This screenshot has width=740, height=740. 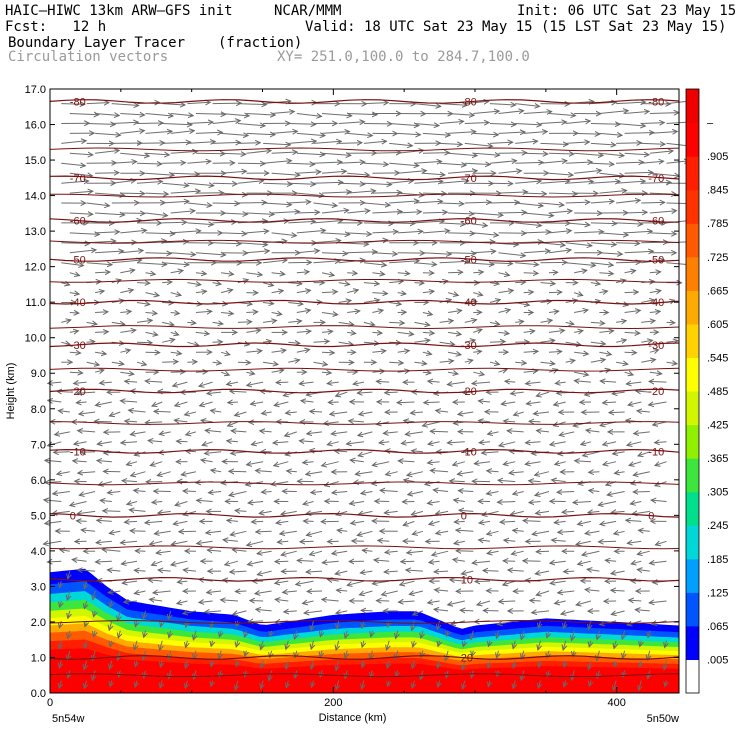 I want to click on colorbar-swatch, so click(x=692, y=508).